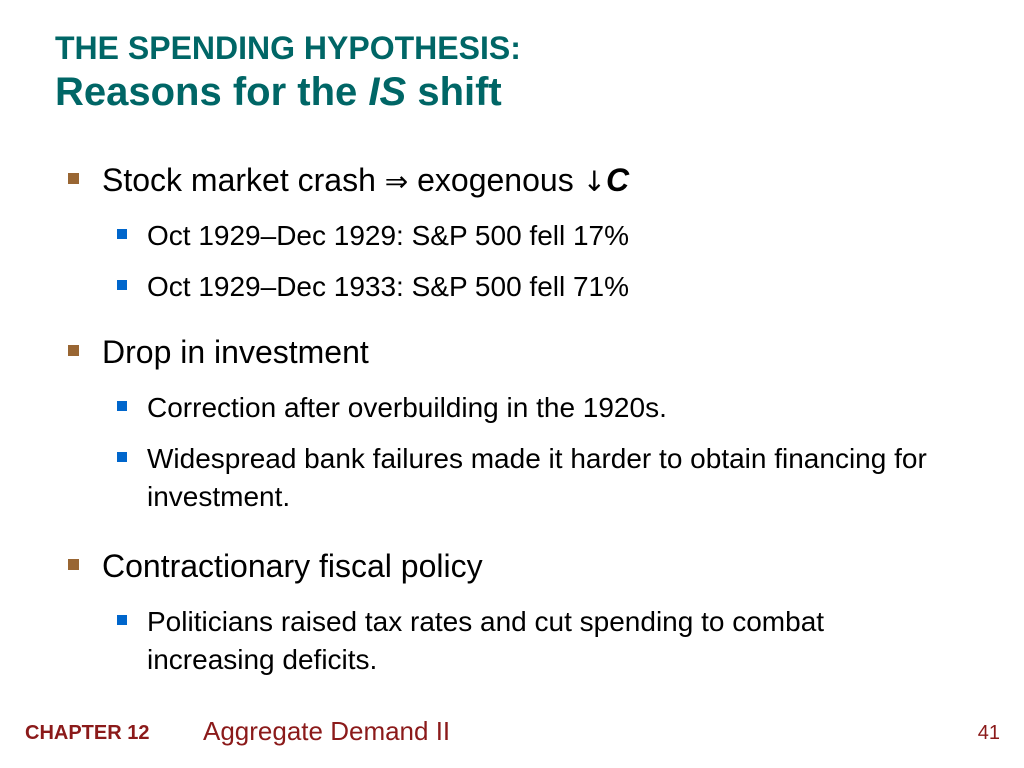  What do you see at coordinates (243, 180) in the screenshot?
I see `bullet-text-prefix: Stock market crash` at bounding box center [243, 180].